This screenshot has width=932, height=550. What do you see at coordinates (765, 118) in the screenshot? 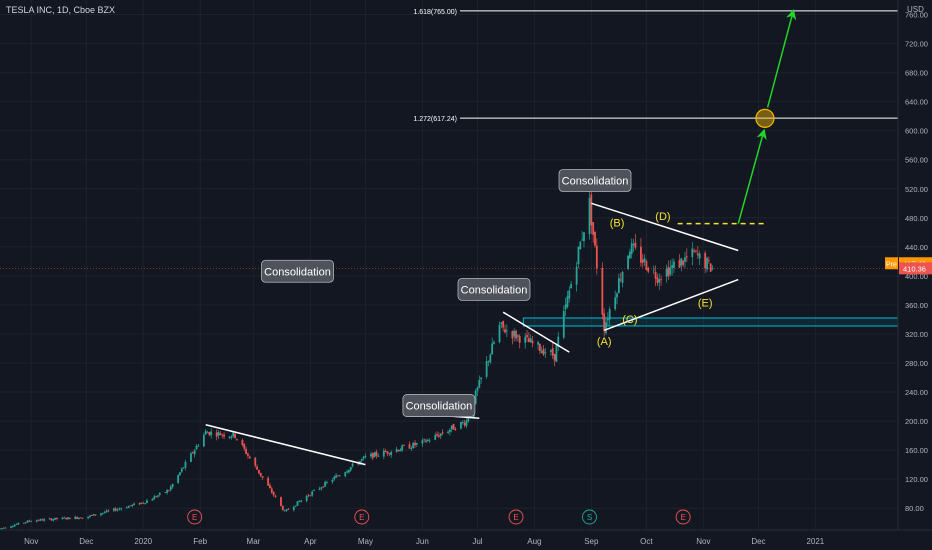
I see `target-circle` at bounding box center [765, 118].